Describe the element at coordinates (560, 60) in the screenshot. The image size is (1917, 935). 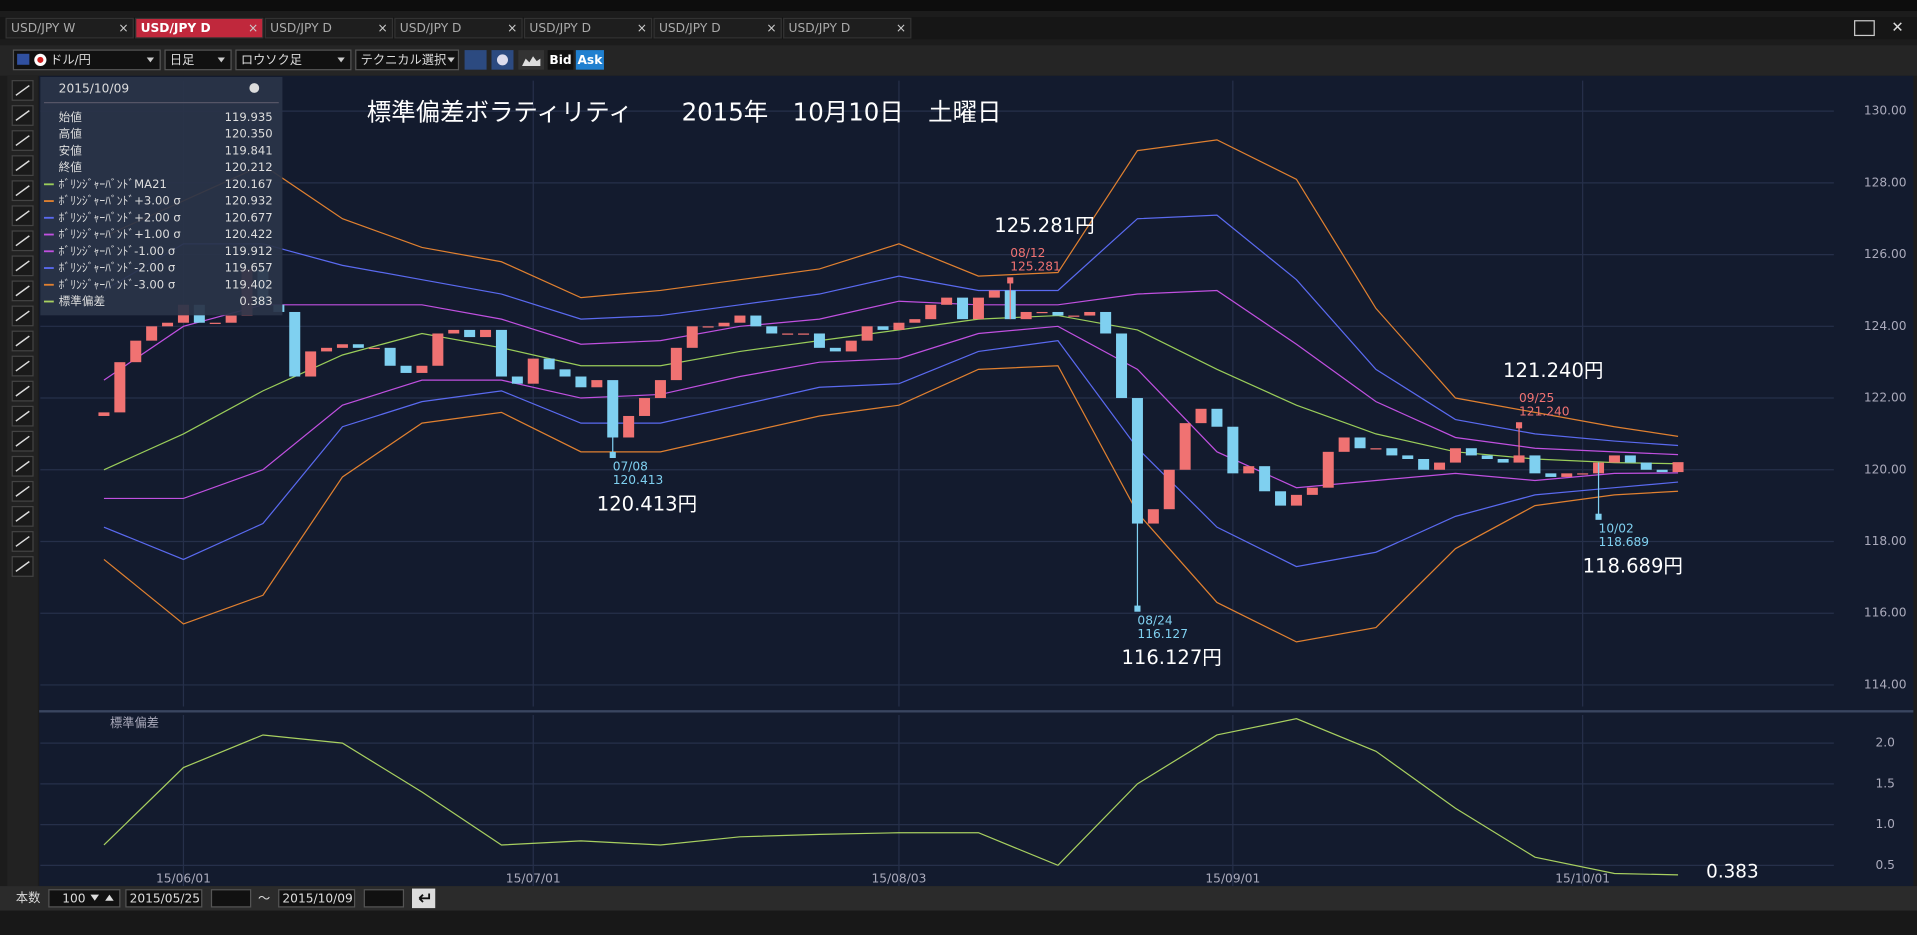
I see `bid-button` at that location.